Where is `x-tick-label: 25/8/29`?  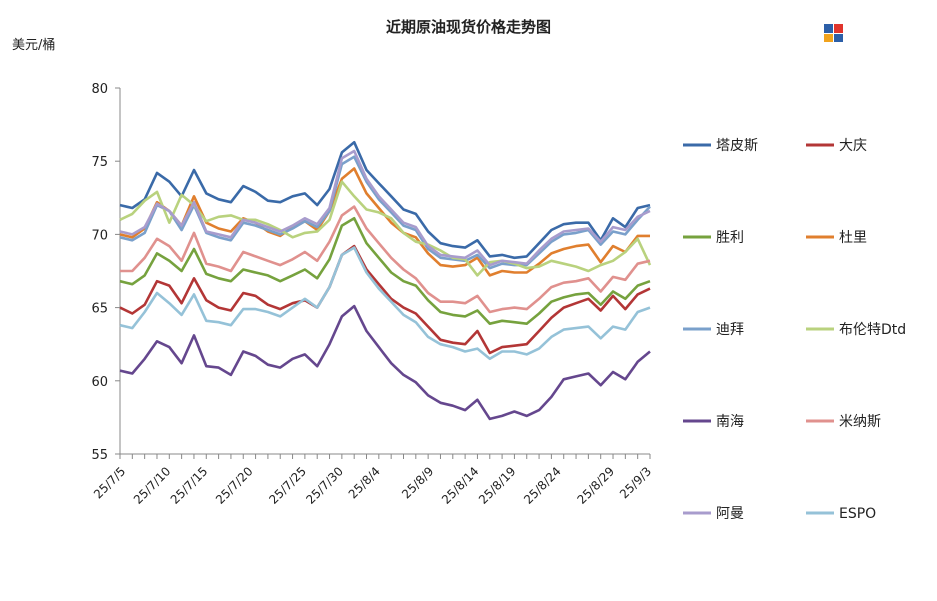 x-tick-label: 25/8/29 is located at coordinates (596, 485).